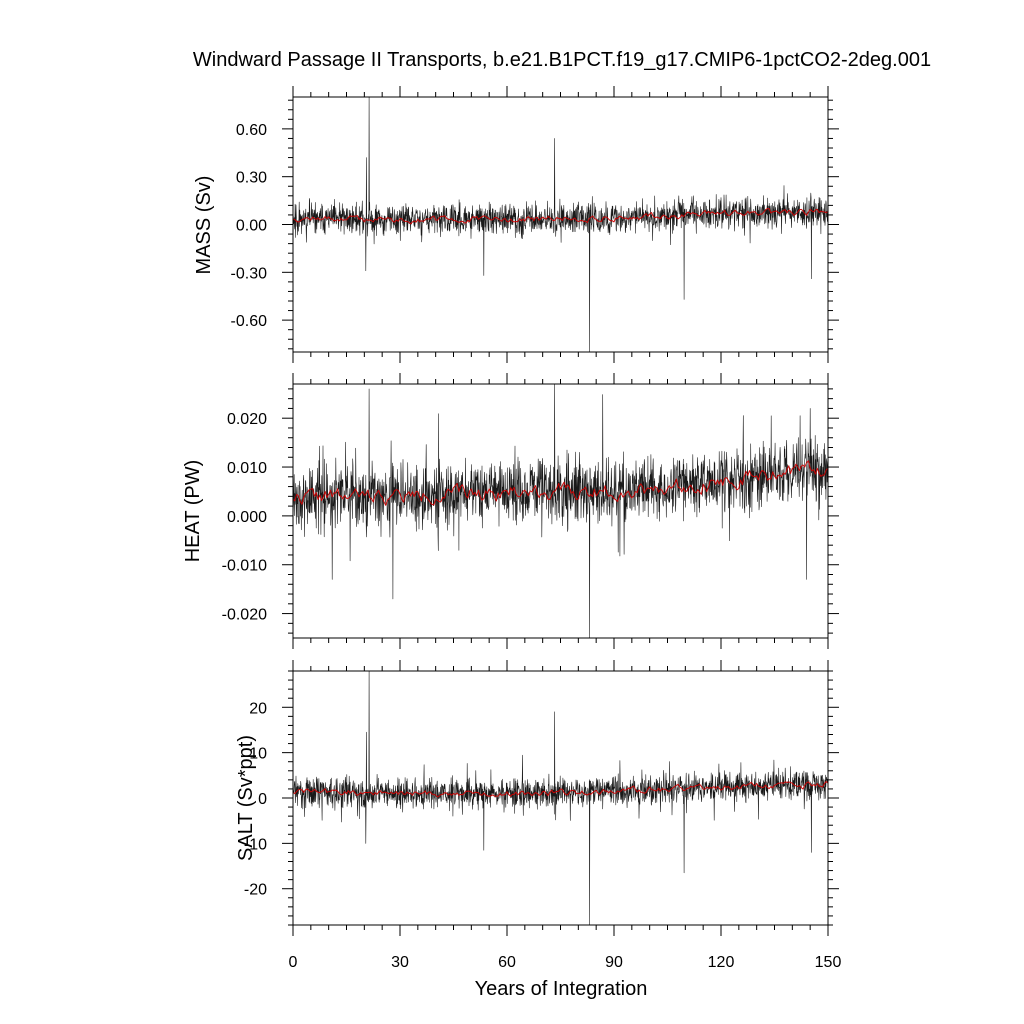 This screenshot has width=1024, height=1024. What do you see at coordinates (561, 989) in the screenshot?
I see `x-axis-label: Years of Integration` at bounding box center [561, 989].